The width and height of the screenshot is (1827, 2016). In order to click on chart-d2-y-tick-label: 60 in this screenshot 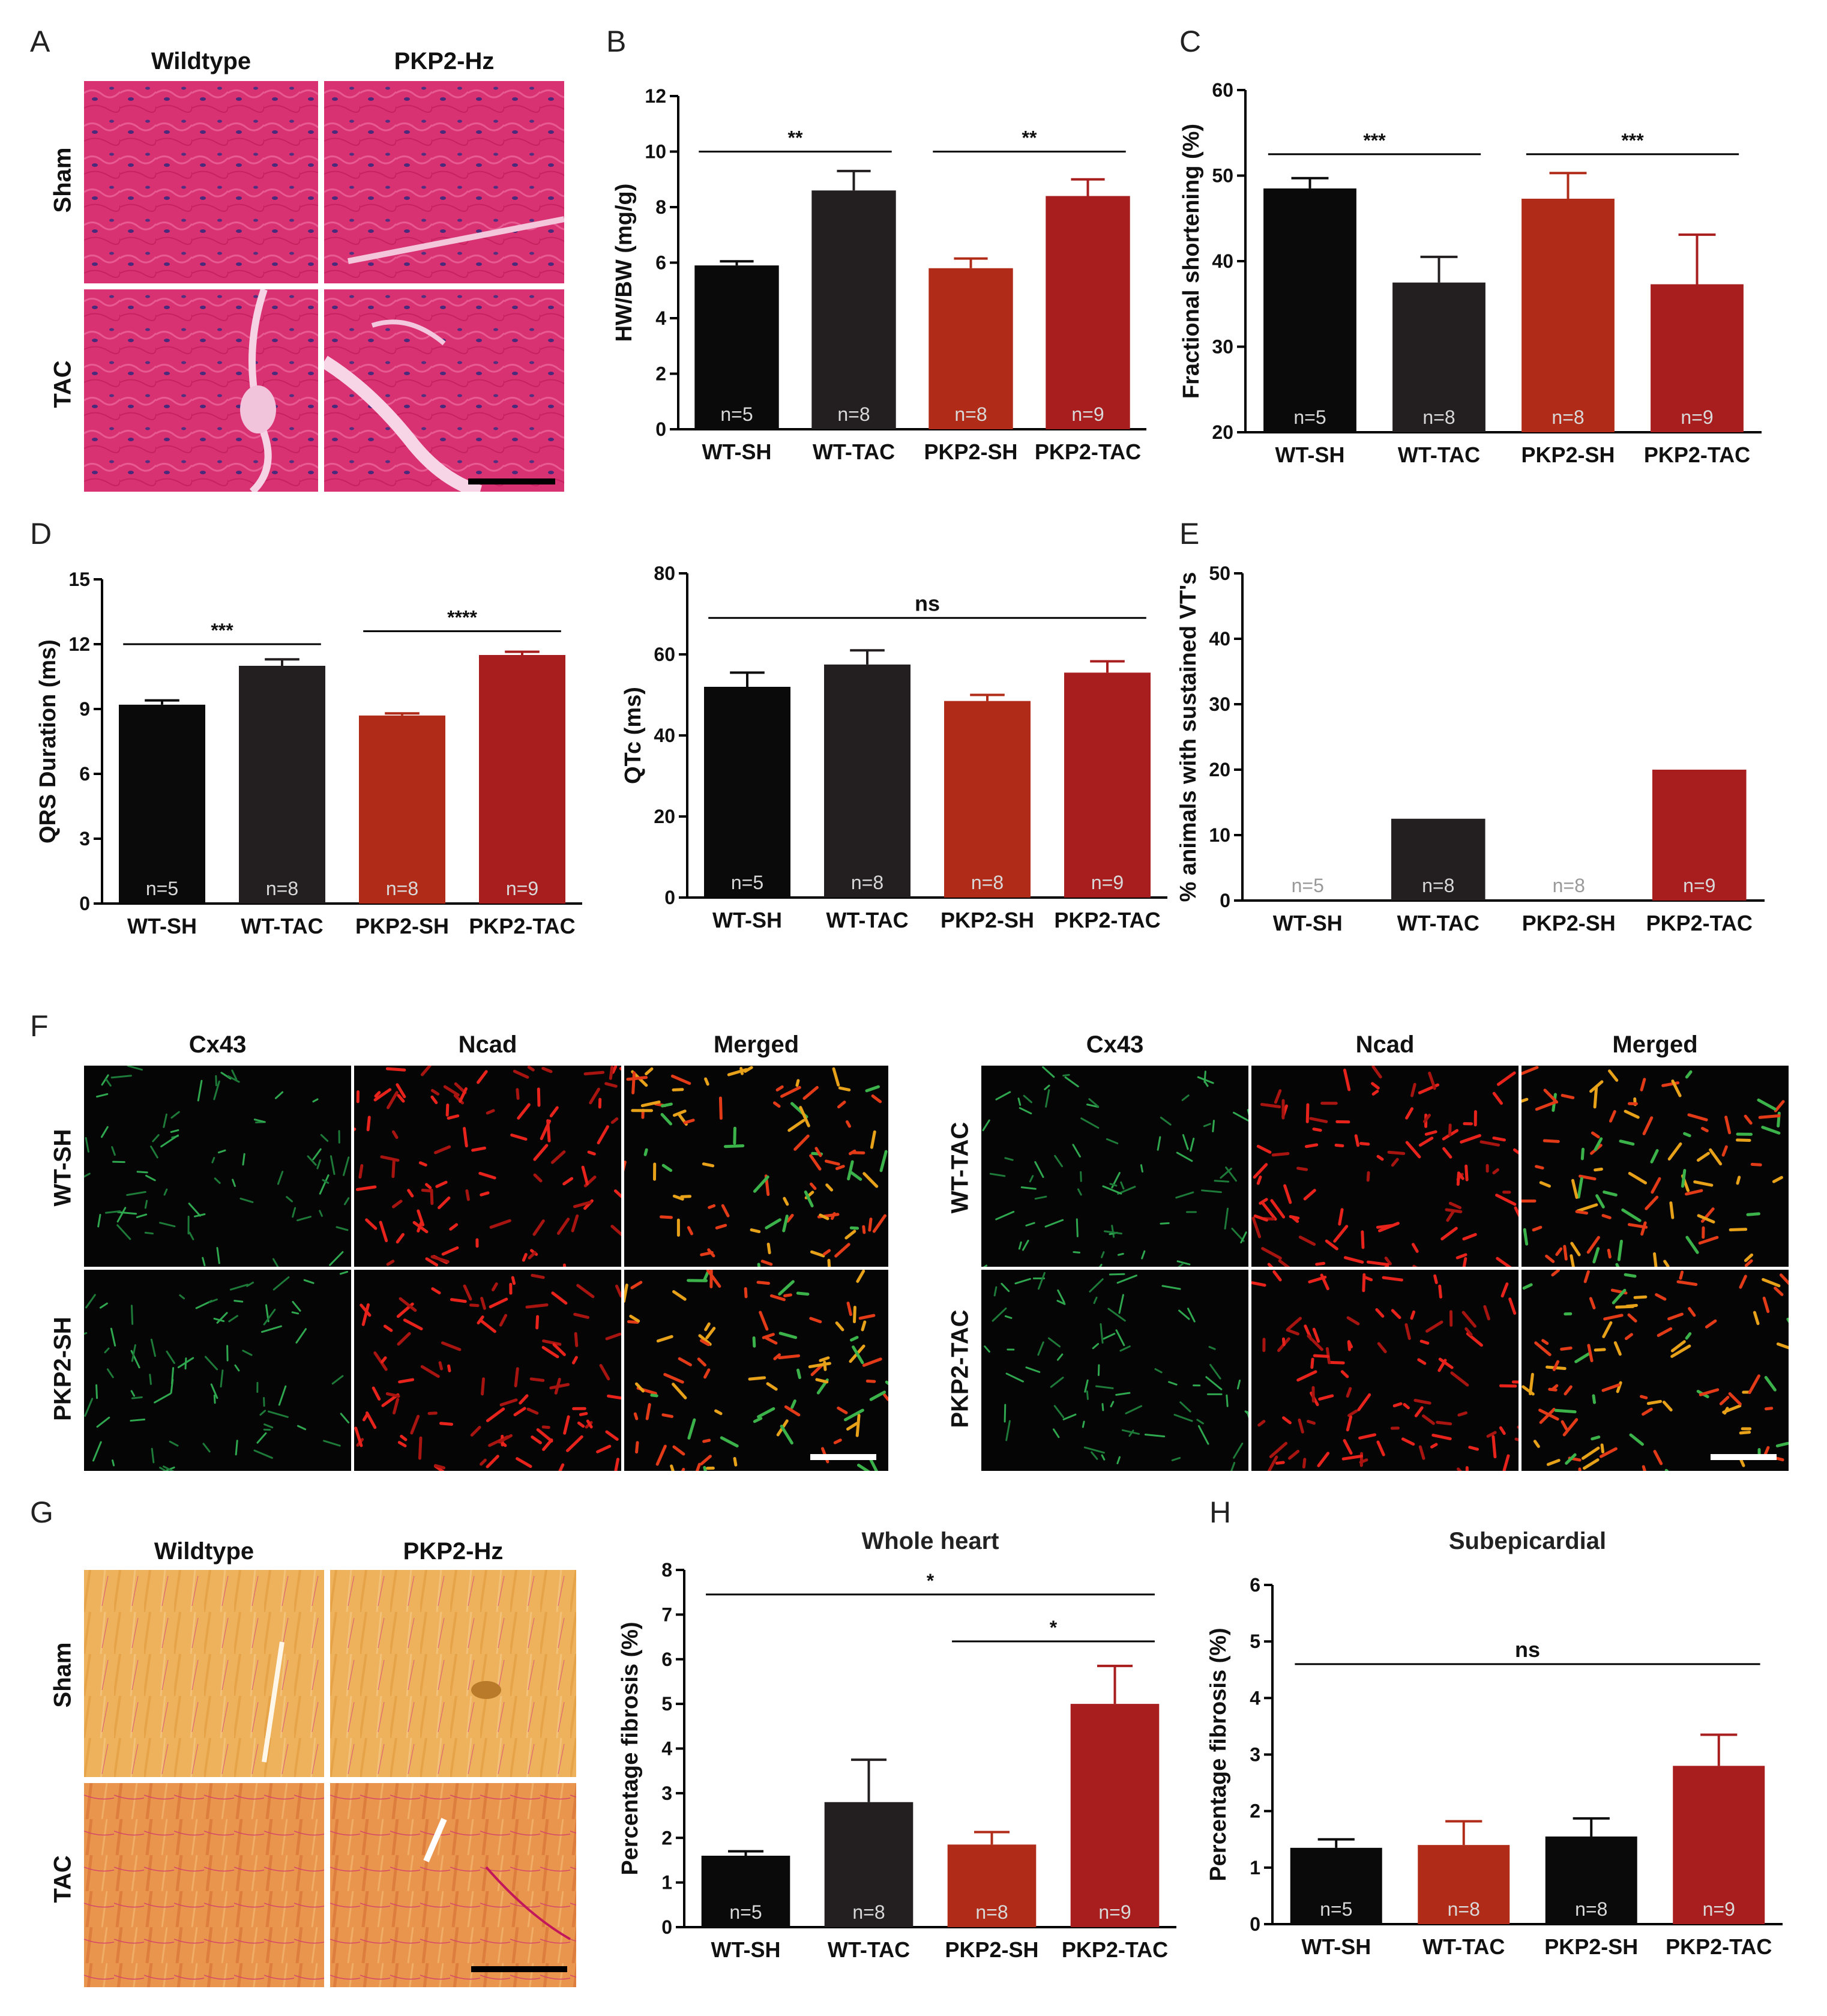, I will do `click(664, 655)`.